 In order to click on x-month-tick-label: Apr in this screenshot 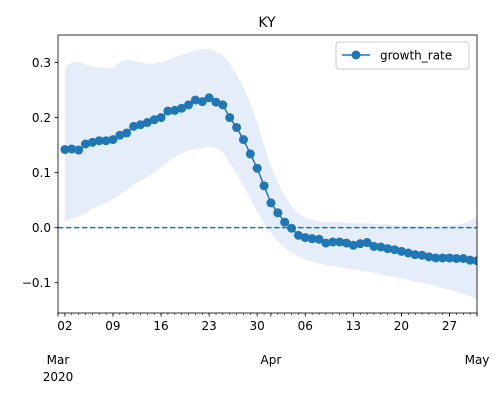, I will do `click(271, 360)`.